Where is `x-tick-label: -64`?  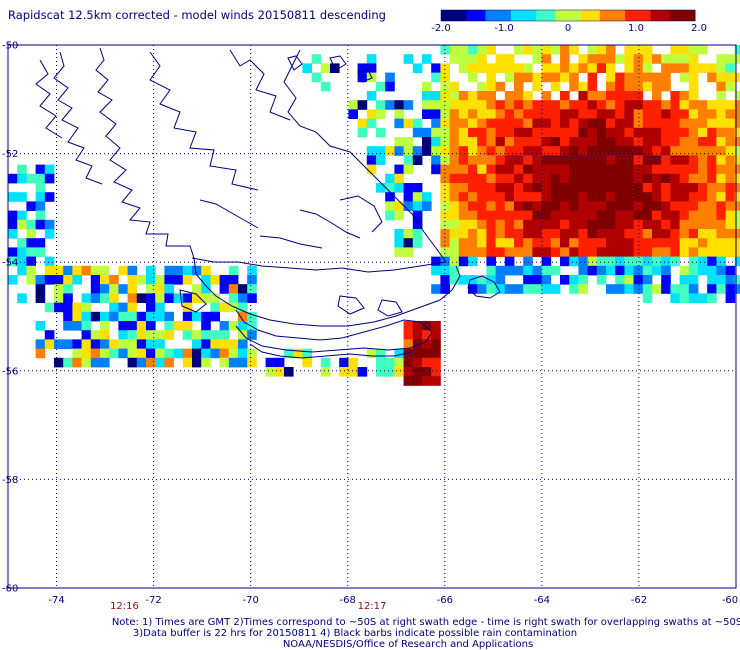 x-tick-label: -64 is located at coordinates (542, 600).